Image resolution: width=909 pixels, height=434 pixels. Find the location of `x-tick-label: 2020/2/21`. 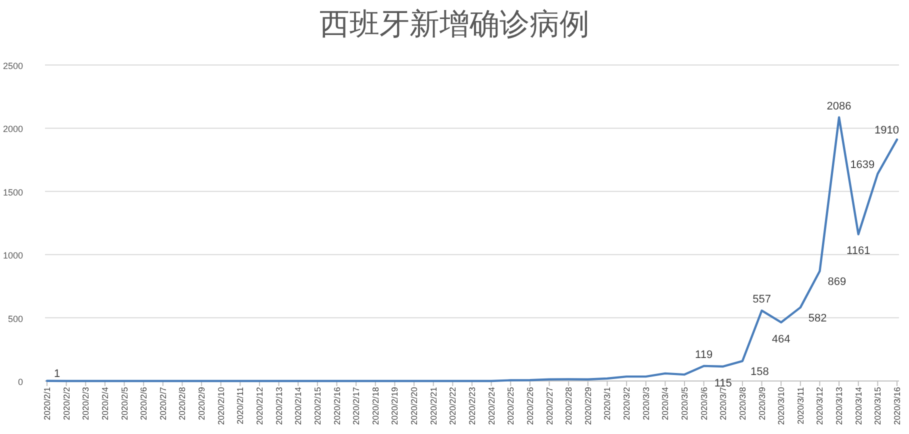

x-tick-label: 2020/2/21 is located at coordinates (433, 405).